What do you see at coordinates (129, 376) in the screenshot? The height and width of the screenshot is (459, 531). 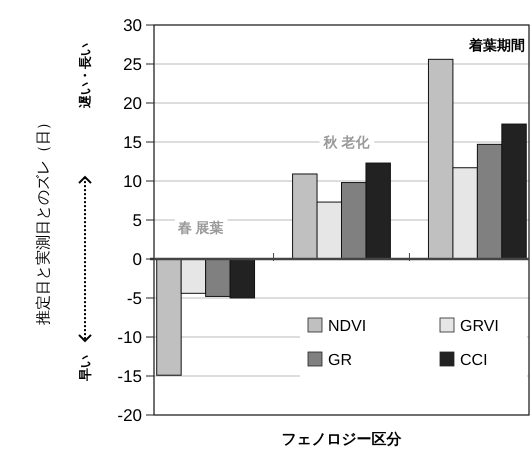 I see `y-tick-label: -15` at bounding box center [129, 376].